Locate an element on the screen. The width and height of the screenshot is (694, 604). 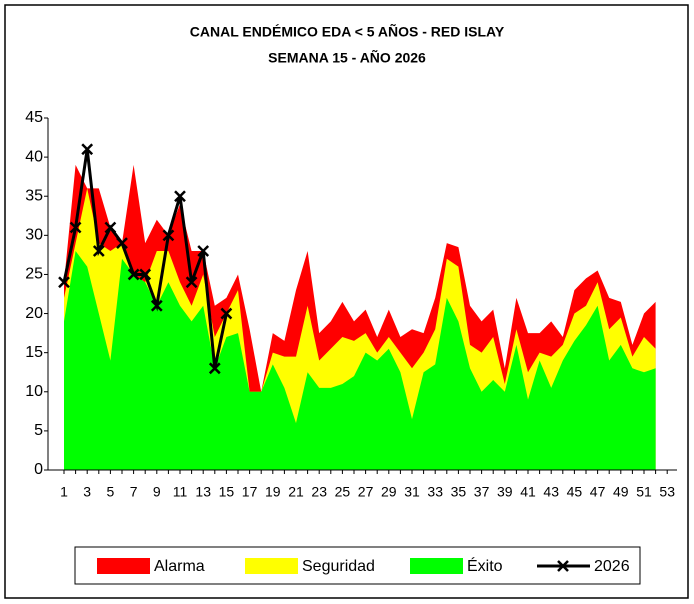
x-tick-label: 11 is located at coordinates (180, 492).